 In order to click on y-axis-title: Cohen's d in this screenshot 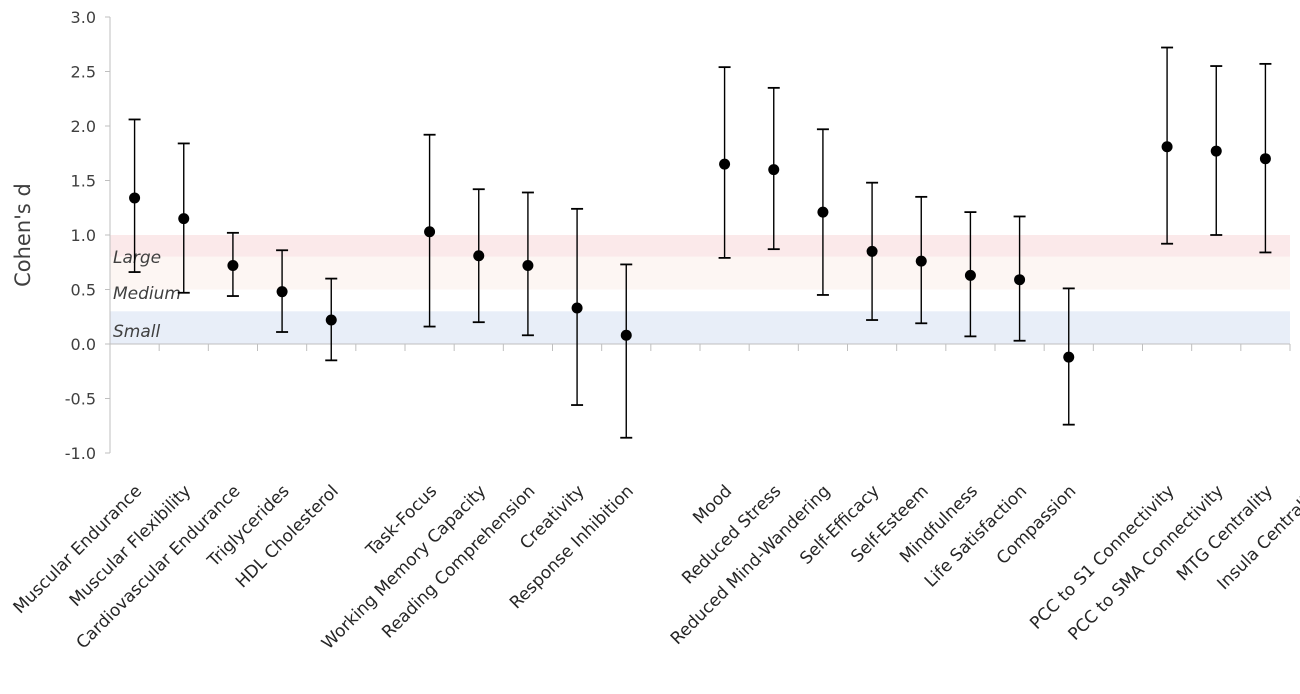, I will do `click(23, 235)`.